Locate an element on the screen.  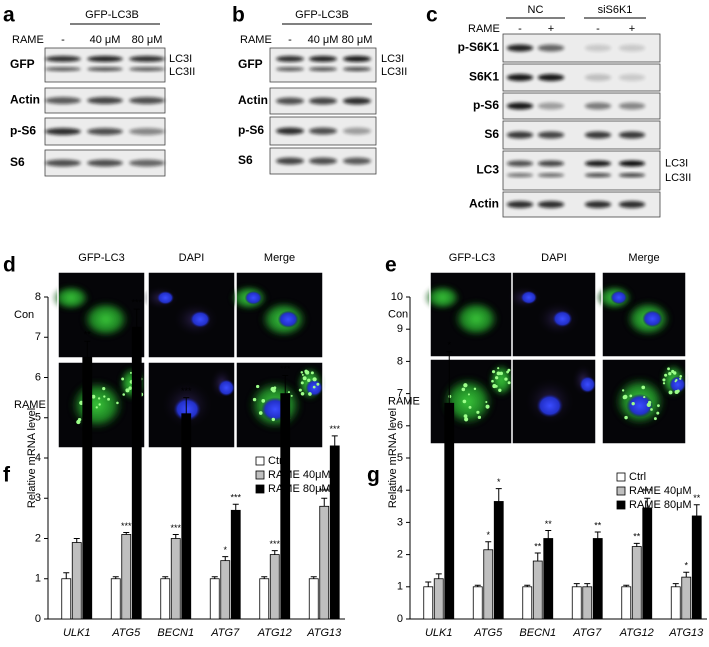
x-tick-label: ULK1 is located at coordinates (439, 633).